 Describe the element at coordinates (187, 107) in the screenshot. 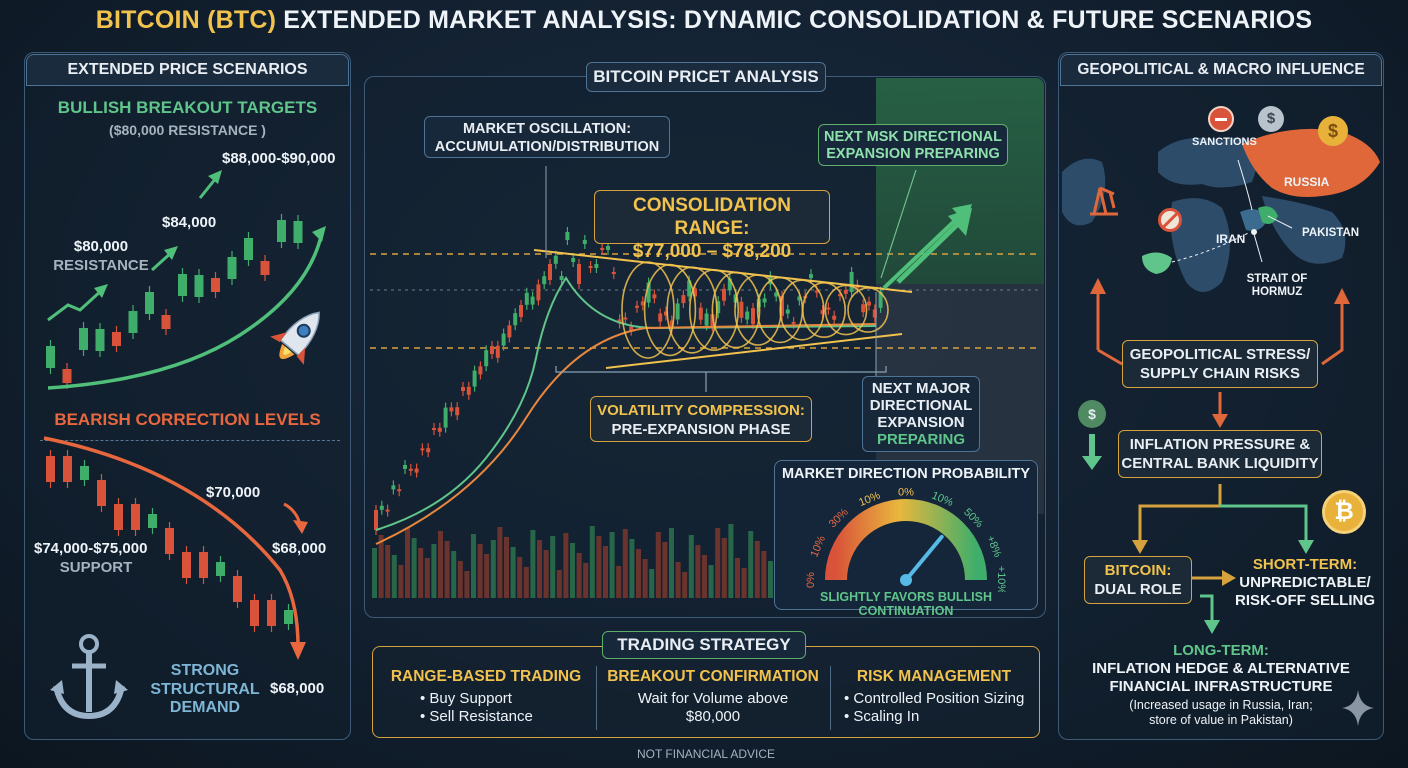

I see `bull-title: BULLISH BREAKOUT TARGETS` at that location.